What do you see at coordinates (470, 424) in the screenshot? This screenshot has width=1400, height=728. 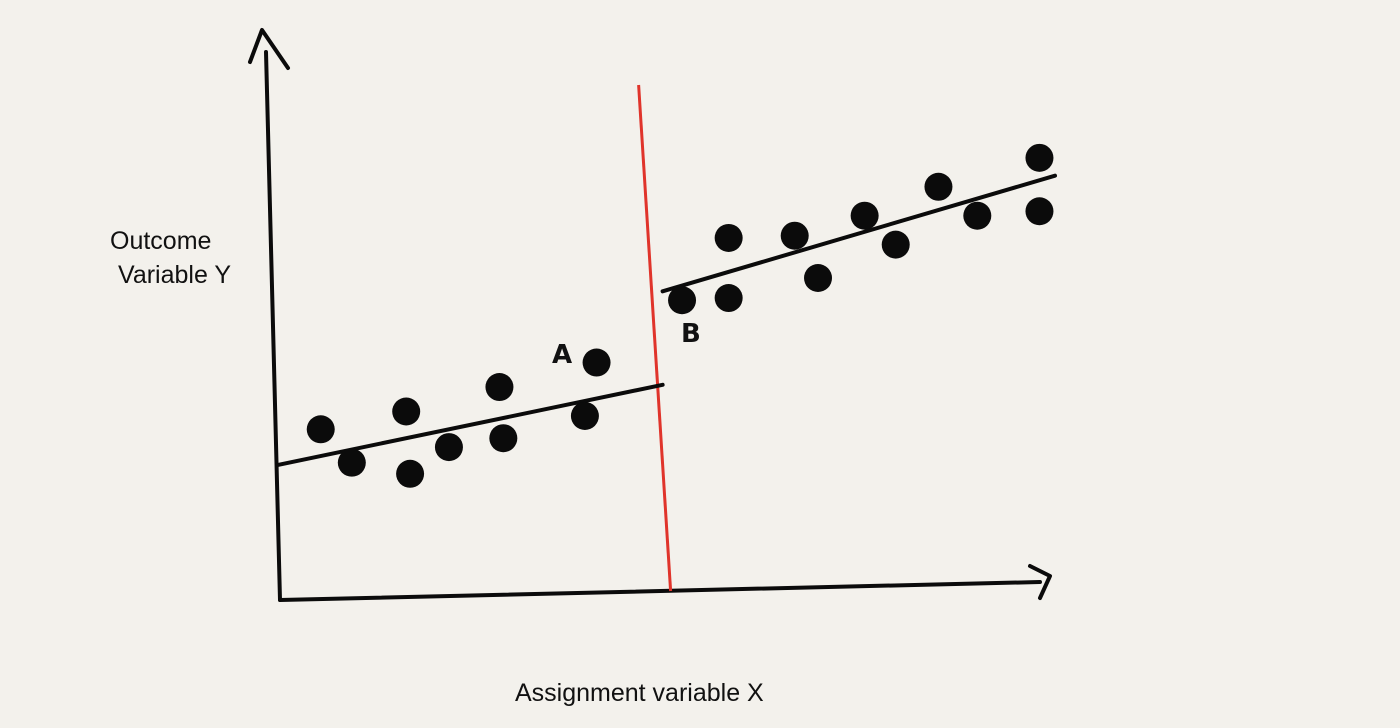 I see `fit-line-left` at bounding box center [470, 424].